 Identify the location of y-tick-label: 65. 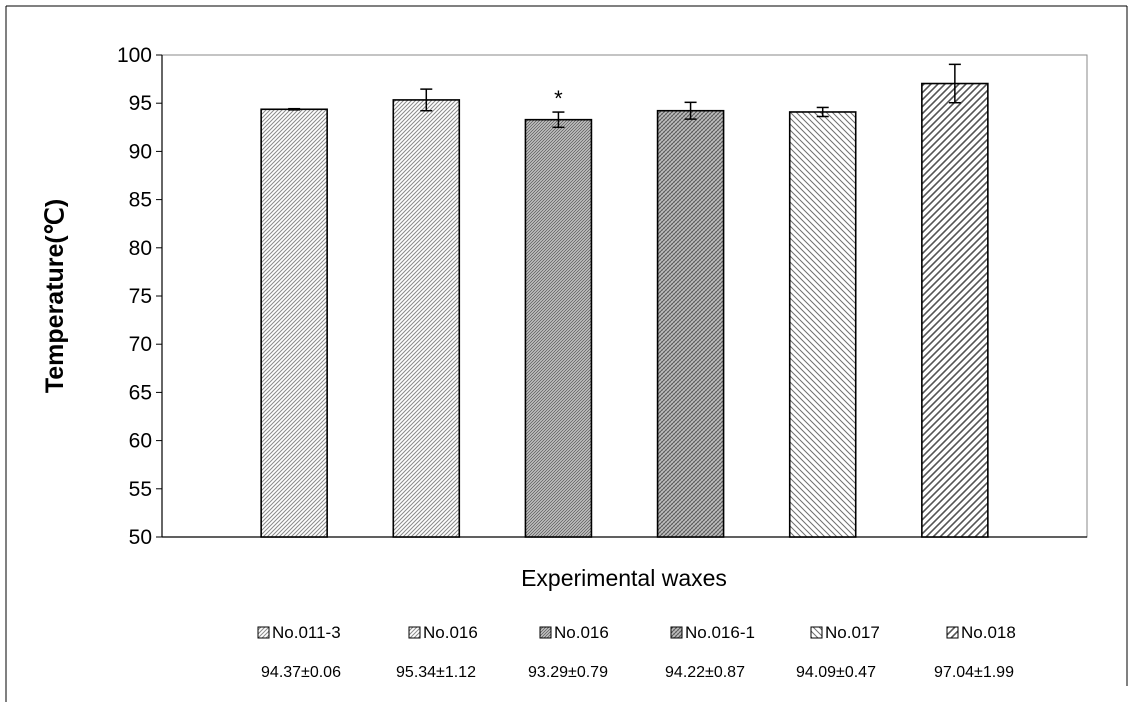
(140, 392).